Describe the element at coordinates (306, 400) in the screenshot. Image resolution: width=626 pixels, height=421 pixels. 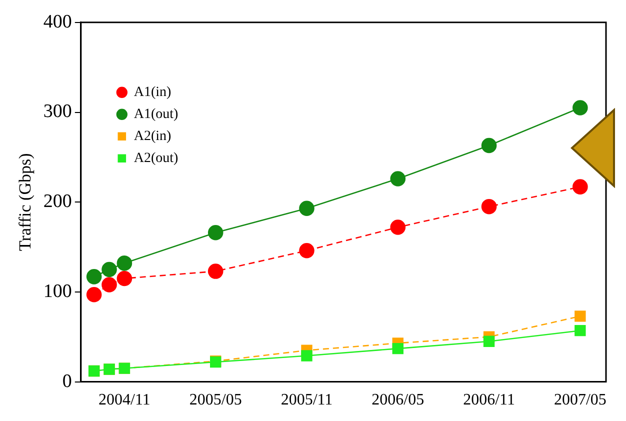
I see `x-tick-label: 2005/11` at that location.